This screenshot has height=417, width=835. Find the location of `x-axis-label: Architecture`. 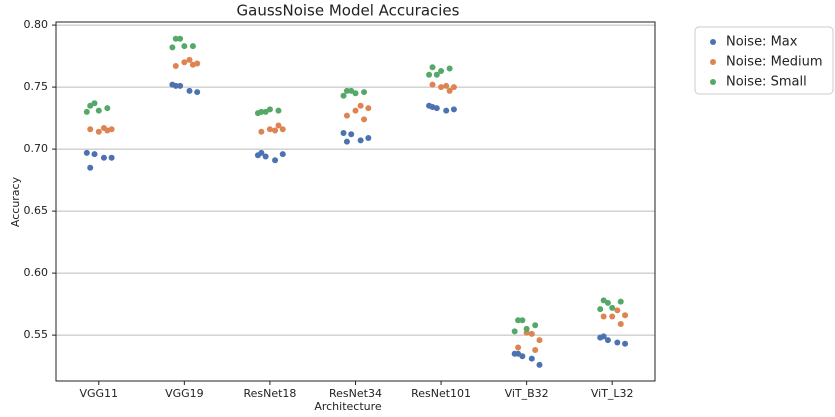

x-axis-label: Architecture is located at coordinates (348, 406).